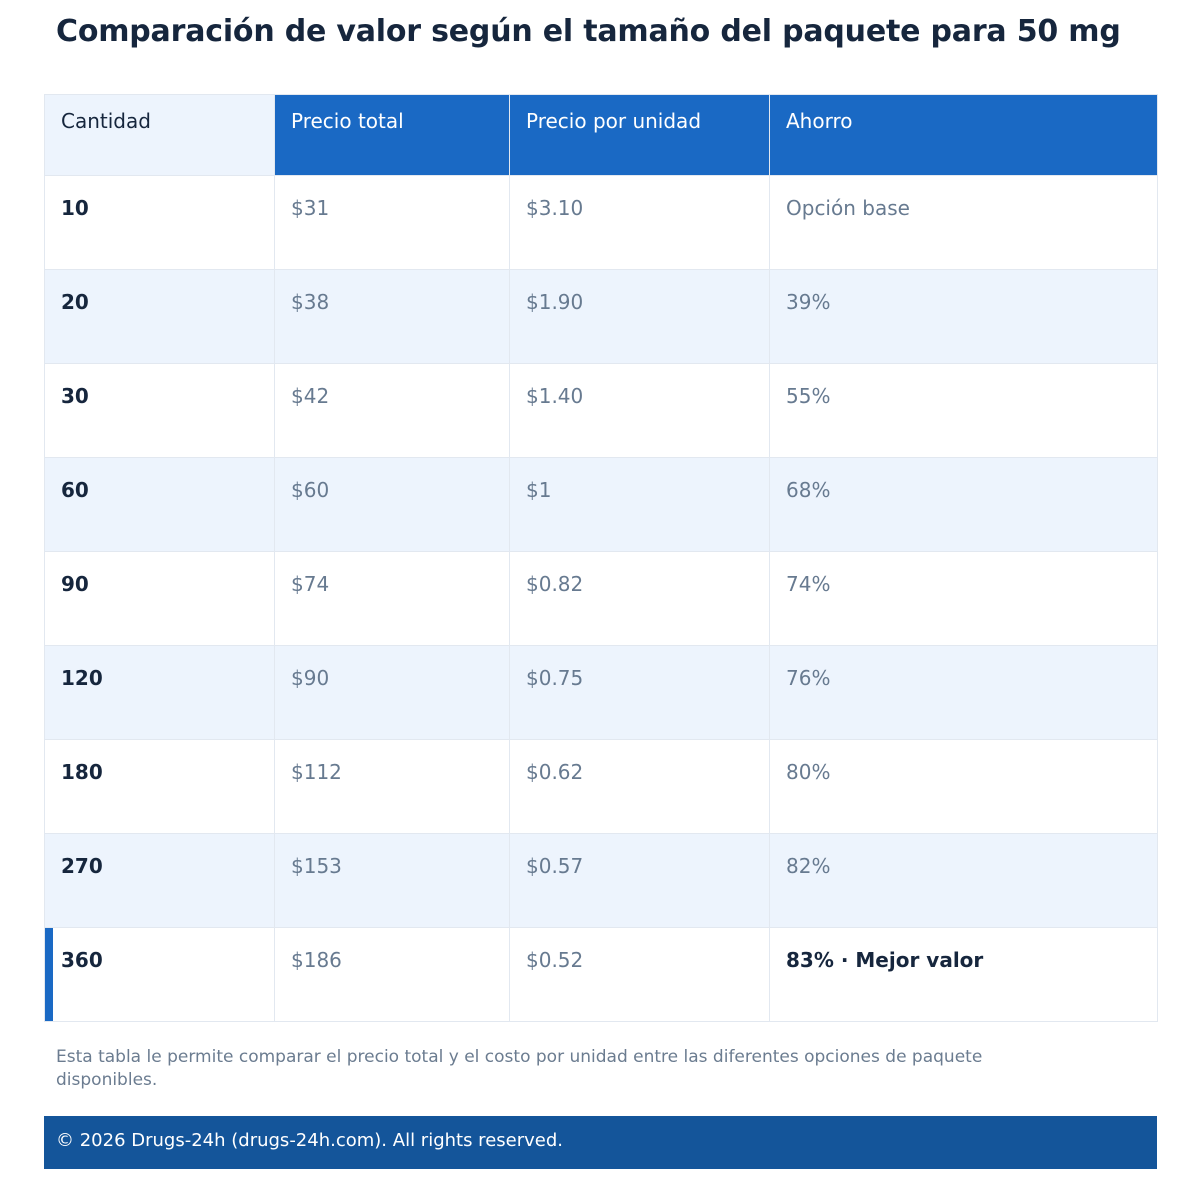 This screenshot has width=1200, height=1192. Describe the element at coordinates (392, 974) in the screenshot. I see `cell-total-price: $186` at that location.